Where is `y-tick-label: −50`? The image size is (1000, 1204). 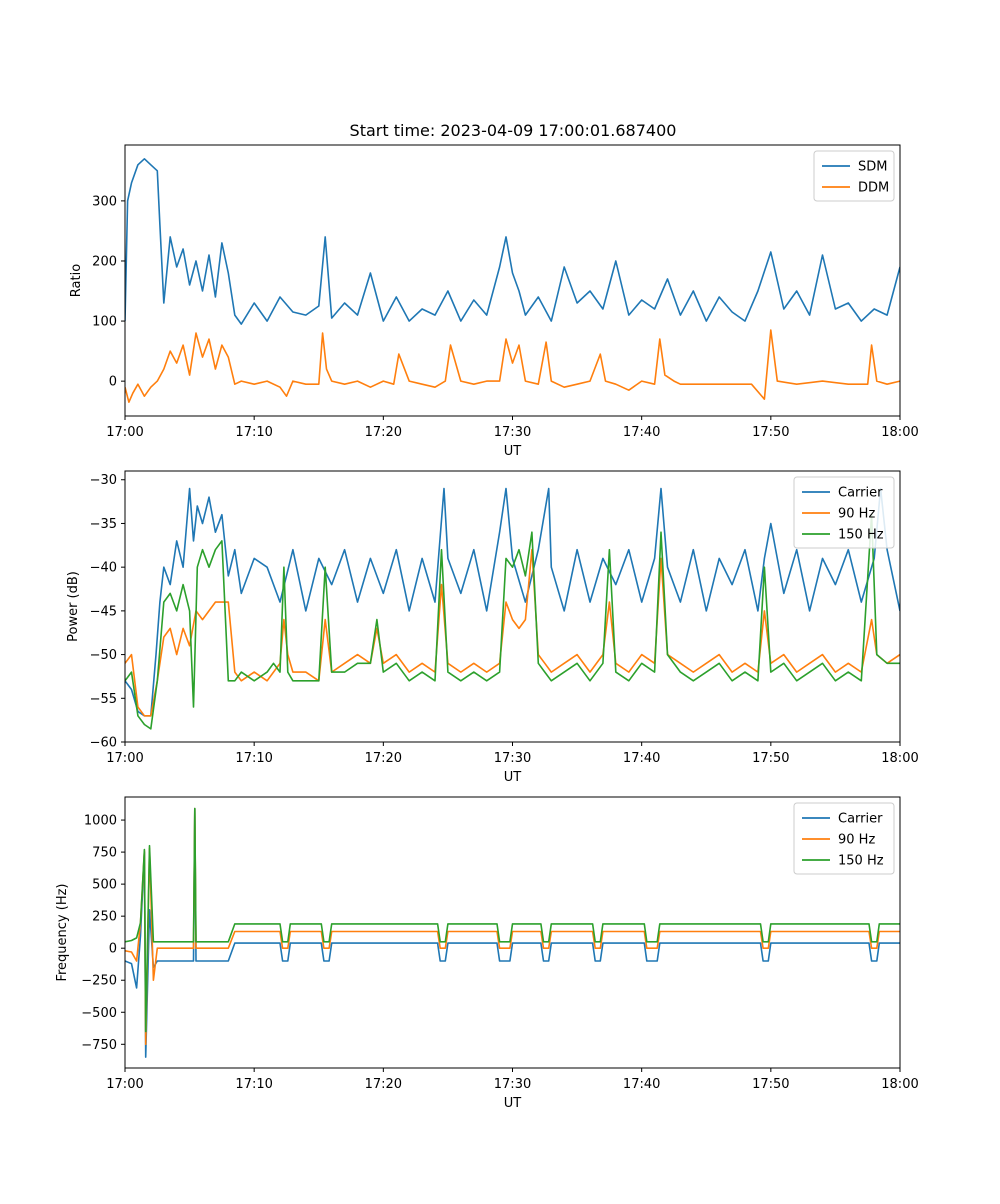
y-tick-label: −50 is located at coordinates (103, 655).